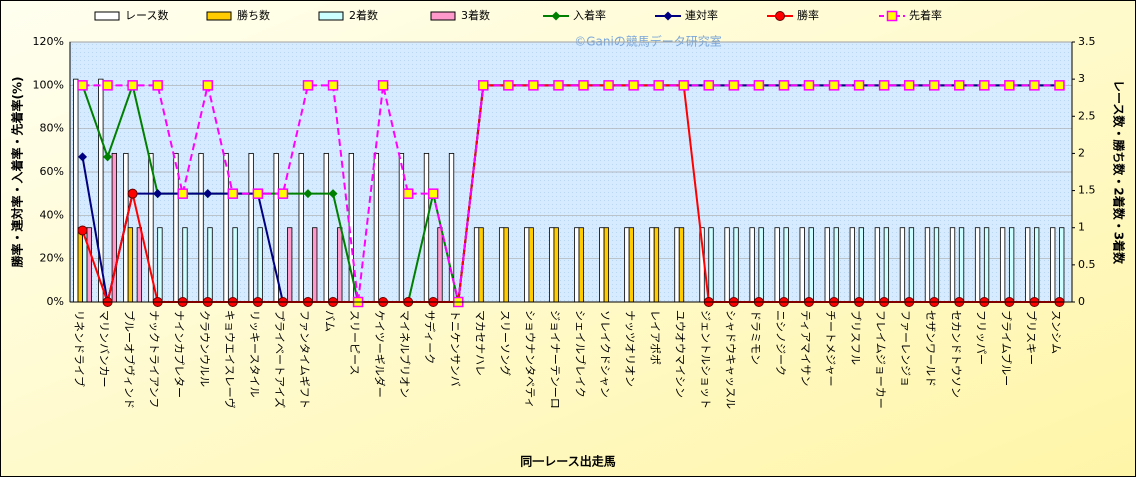 Image resolution: width=1136 pixels, height=477 pixels. Describe the element at coordinates (925, 15) in the screenshot. I see `legend-label: 先着率` at that location.